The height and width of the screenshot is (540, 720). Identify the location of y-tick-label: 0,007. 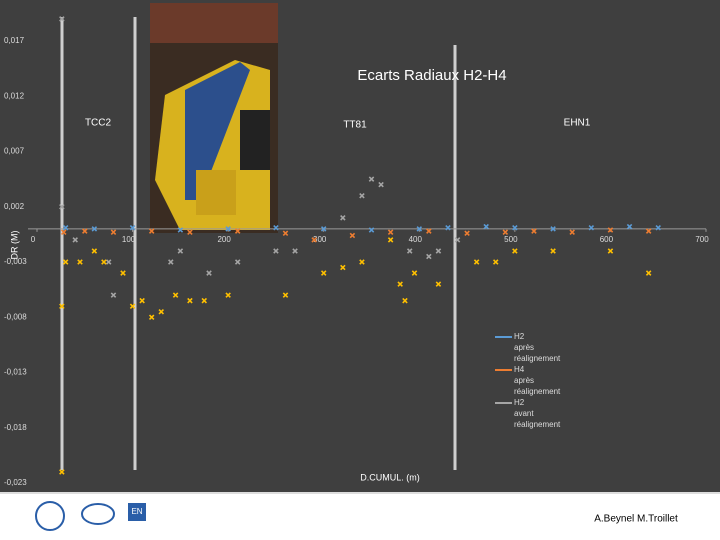
(14, 151).